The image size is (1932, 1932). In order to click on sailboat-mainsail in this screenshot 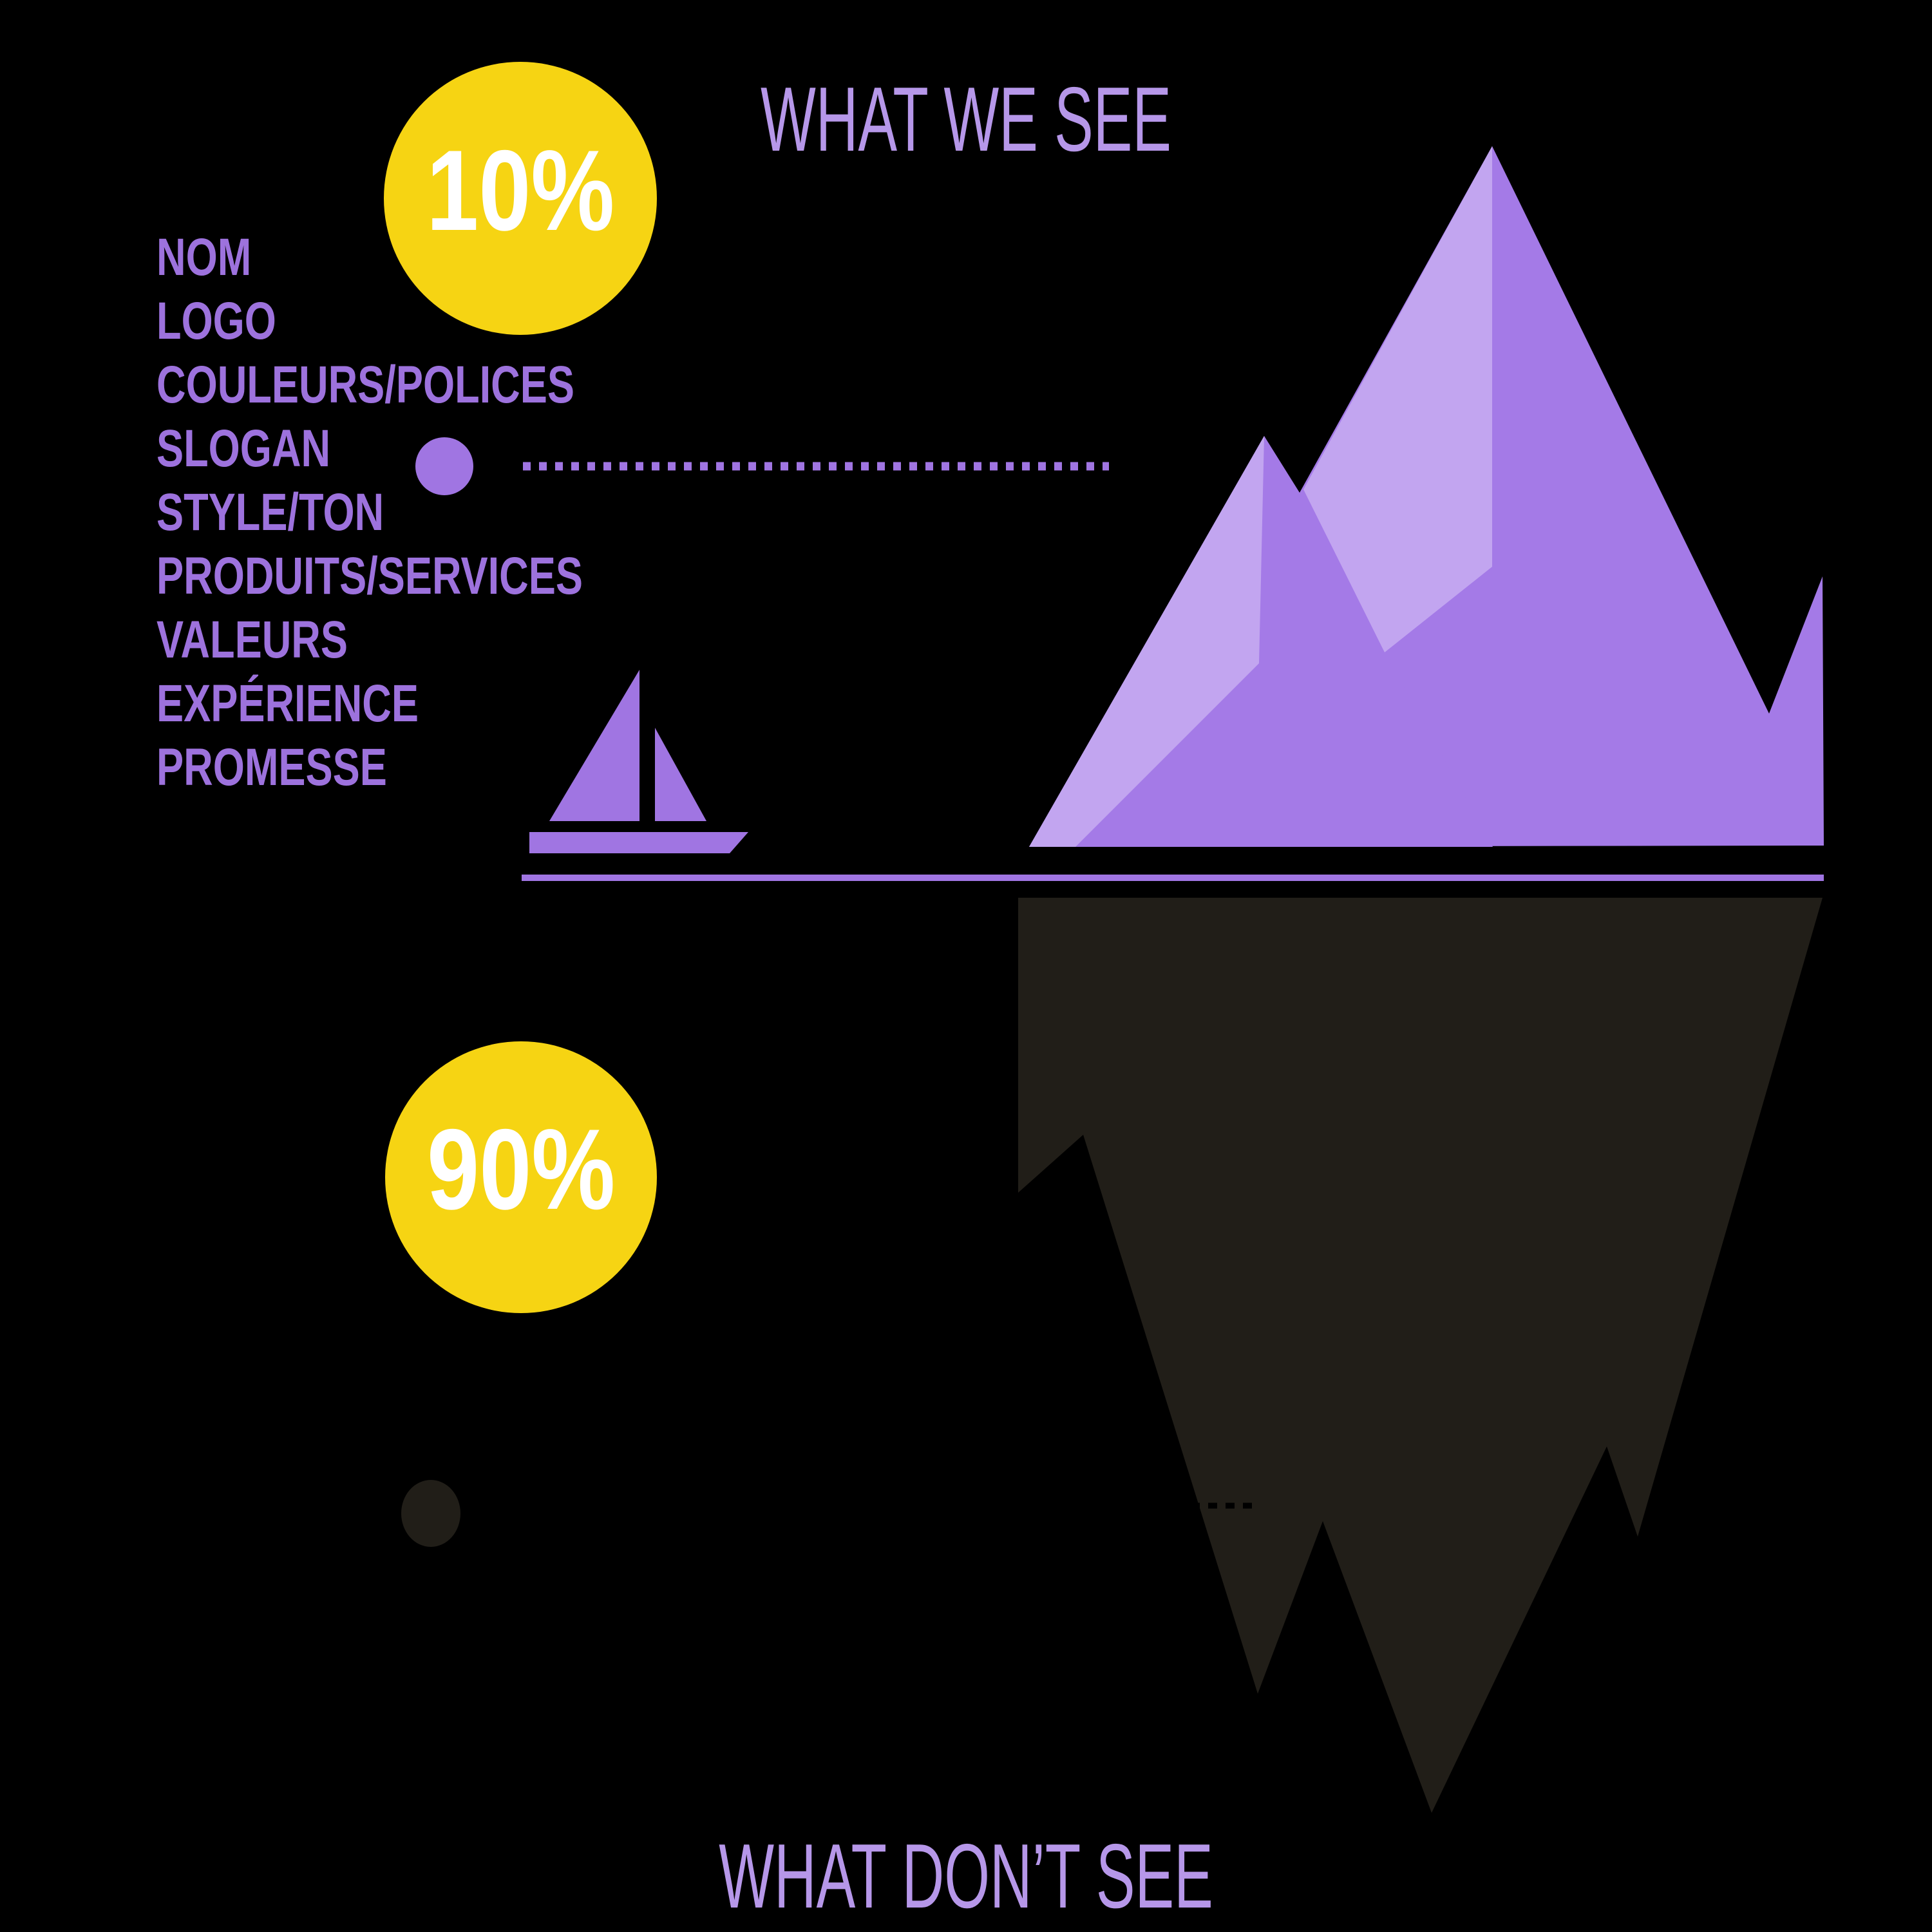, I will do `click(594, 746)`.